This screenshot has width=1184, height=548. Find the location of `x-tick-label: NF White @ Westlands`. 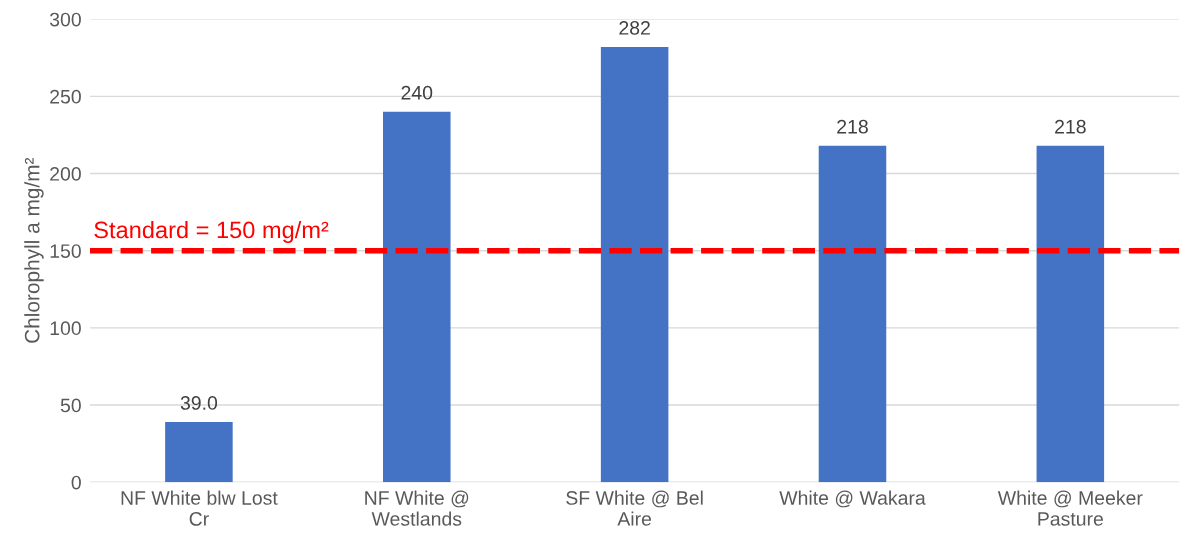

x-tick-label: NF White @ Westlands is located at coordinates (417, 508).